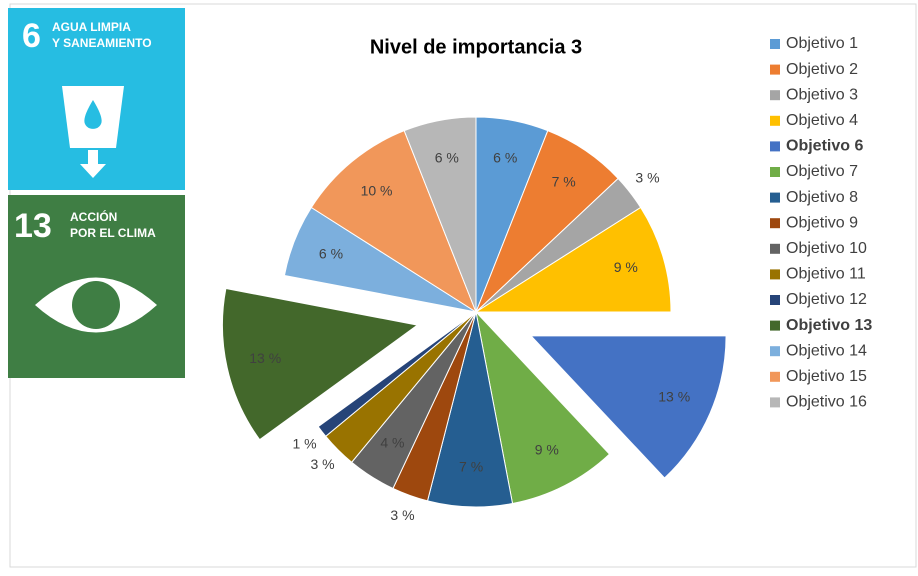 This screenshot has height=576, width=918. What do you see at coordinates (829, 325) in the screenshot?
I see `legend-label: Objetivo 13` at bounding box center [829, 325].